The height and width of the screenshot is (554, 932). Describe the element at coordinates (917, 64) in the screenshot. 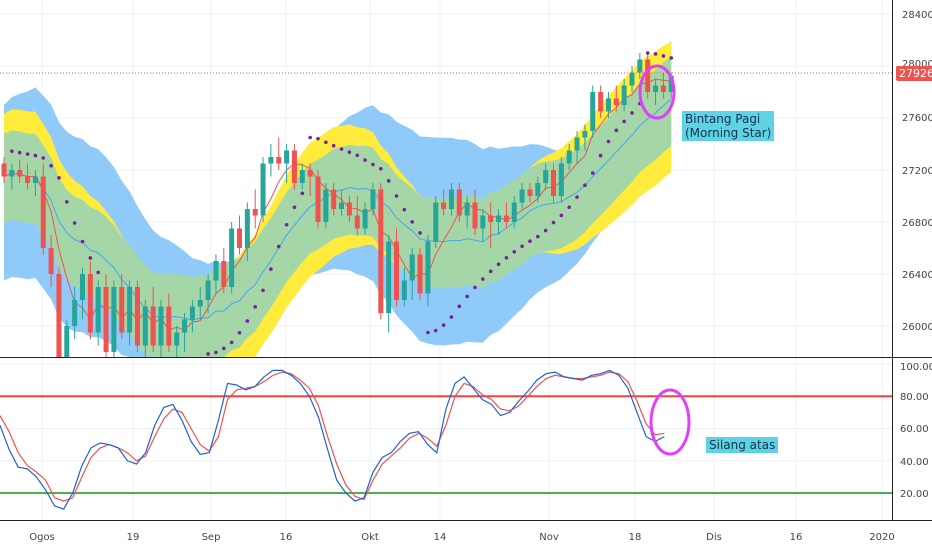

I see `price-tick-label: 28000` at that location.